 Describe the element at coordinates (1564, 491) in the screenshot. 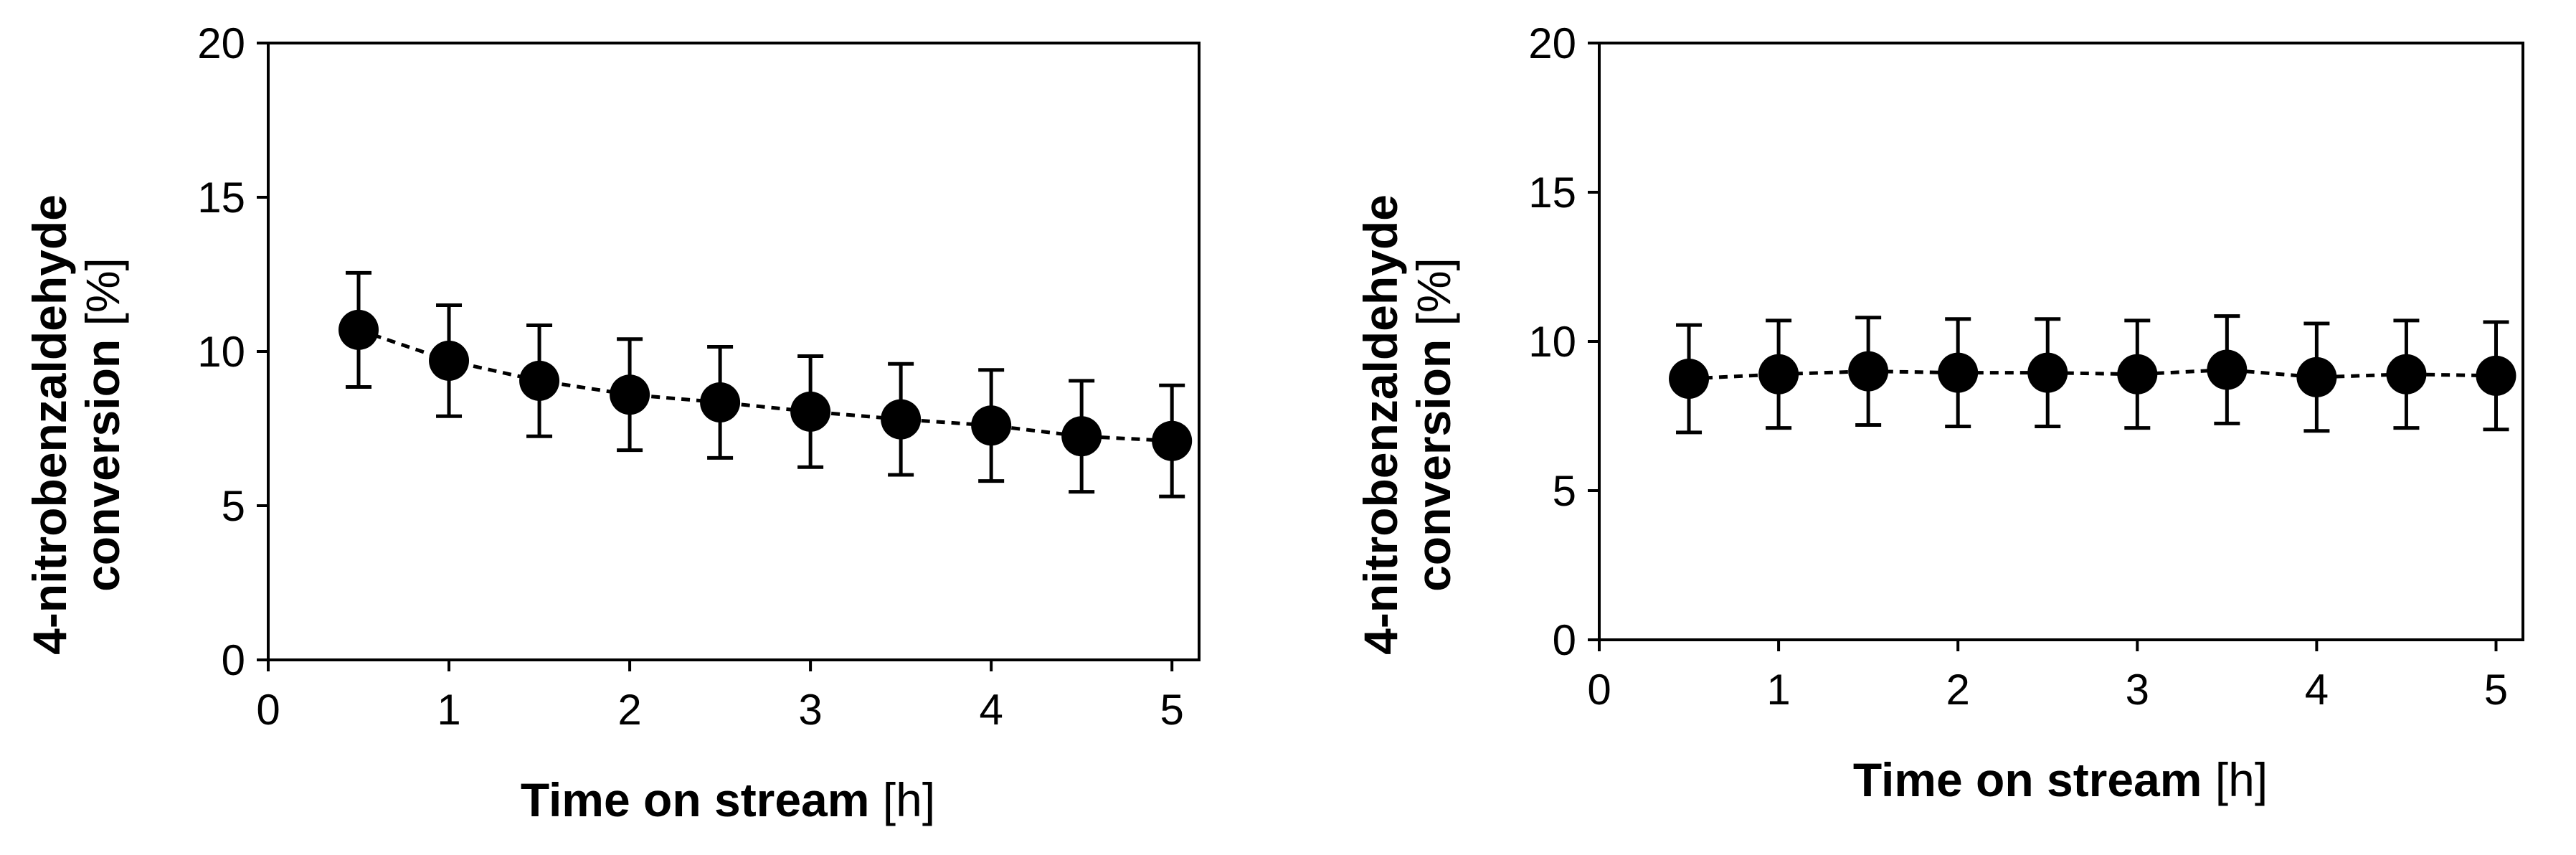

I see `right-y-tick-label: 5` at that location.